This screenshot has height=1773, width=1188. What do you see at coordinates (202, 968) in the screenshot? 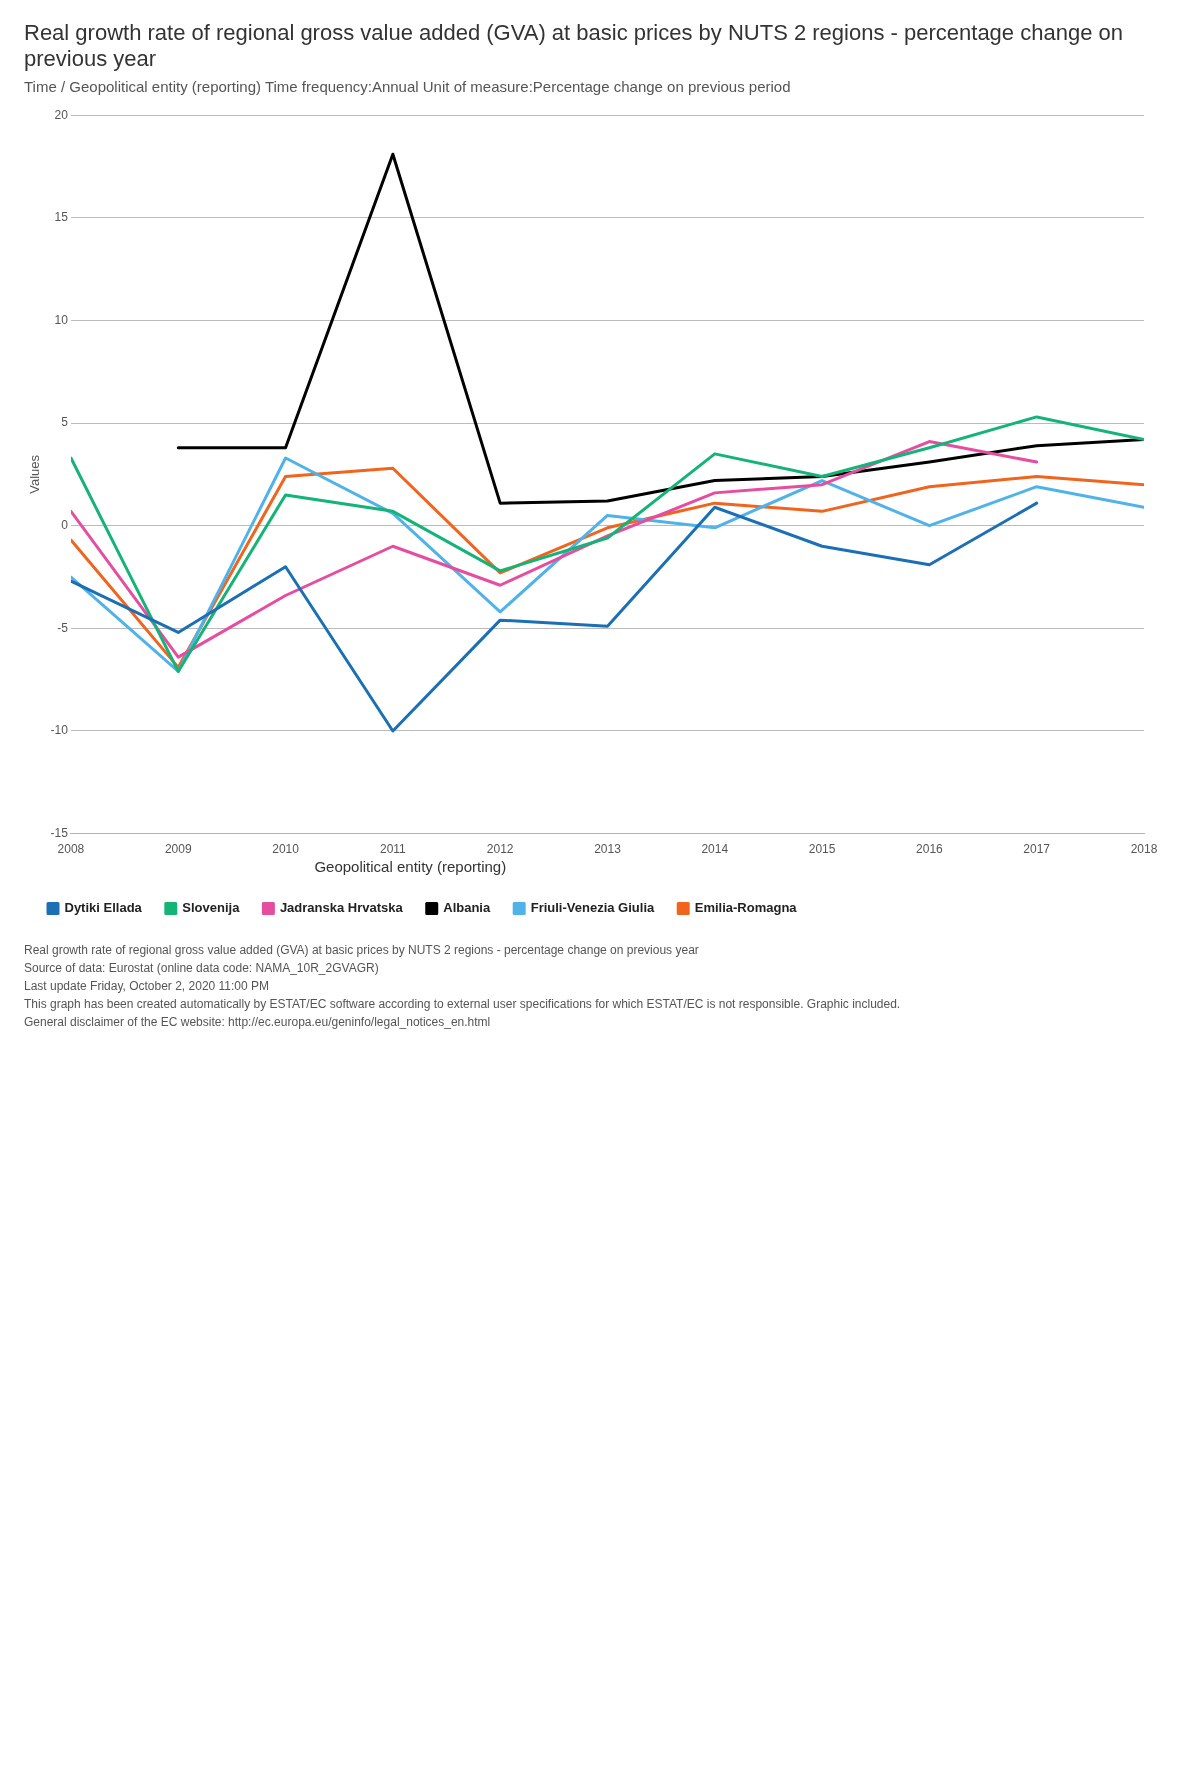
I see `source-note: Source of data: Eurostat (online data code: NAMA_10R_2GVAGR)` at bounding box center [202, 968].